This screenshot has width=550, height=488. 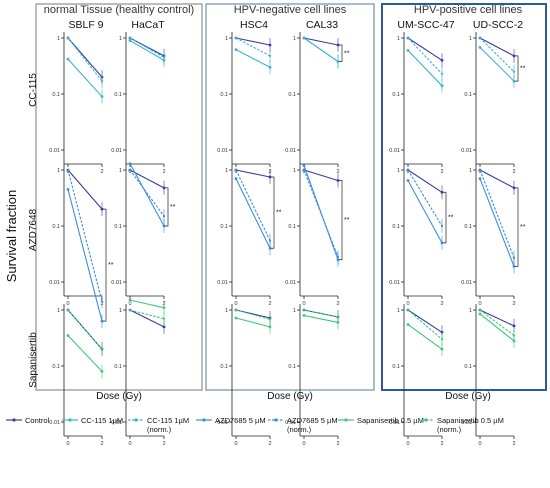 I want to click on legend-item: Sapanisertib 0.5 µM(norm.), so click(x=461, y=425).